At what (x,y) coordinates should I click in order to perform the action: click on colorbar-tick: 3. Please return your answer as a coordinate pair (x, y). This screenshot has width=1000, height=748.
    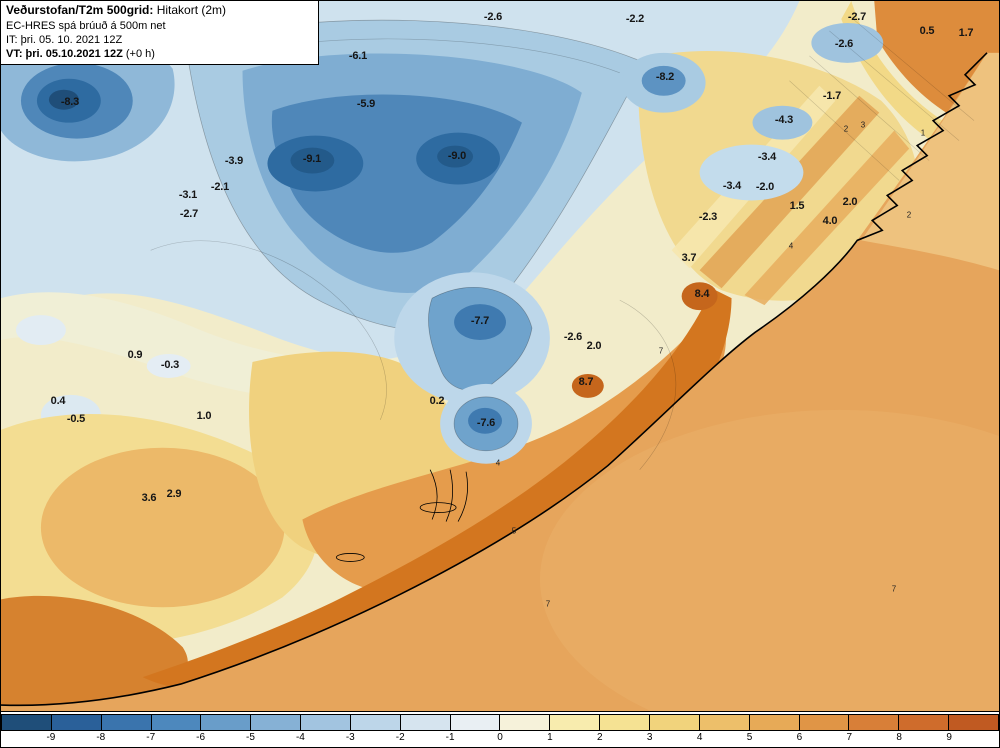
    Looking at the image, I should click on (649, 737).